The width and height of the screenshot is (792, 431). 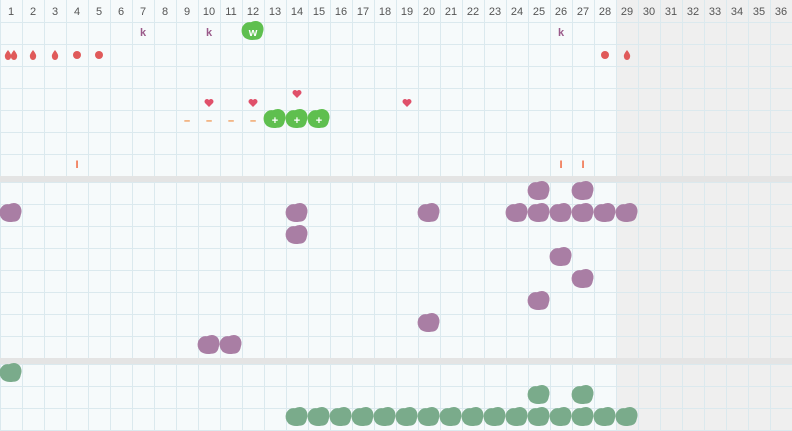 I want to click on day-number: 20, so click(x=429, y=12).